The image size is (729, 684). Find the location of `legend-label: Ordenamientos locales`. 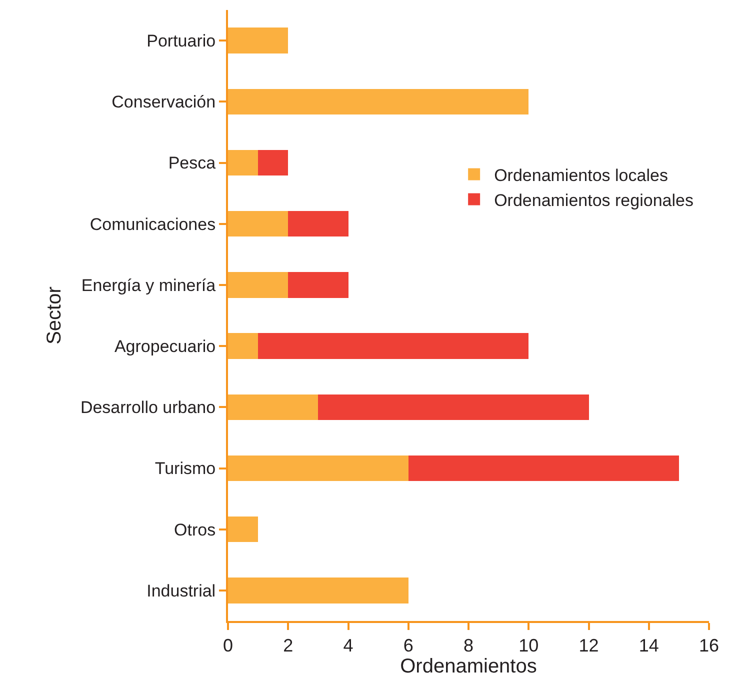

legend-label: Ordenamientos locales is located at coordinates (581, 175).